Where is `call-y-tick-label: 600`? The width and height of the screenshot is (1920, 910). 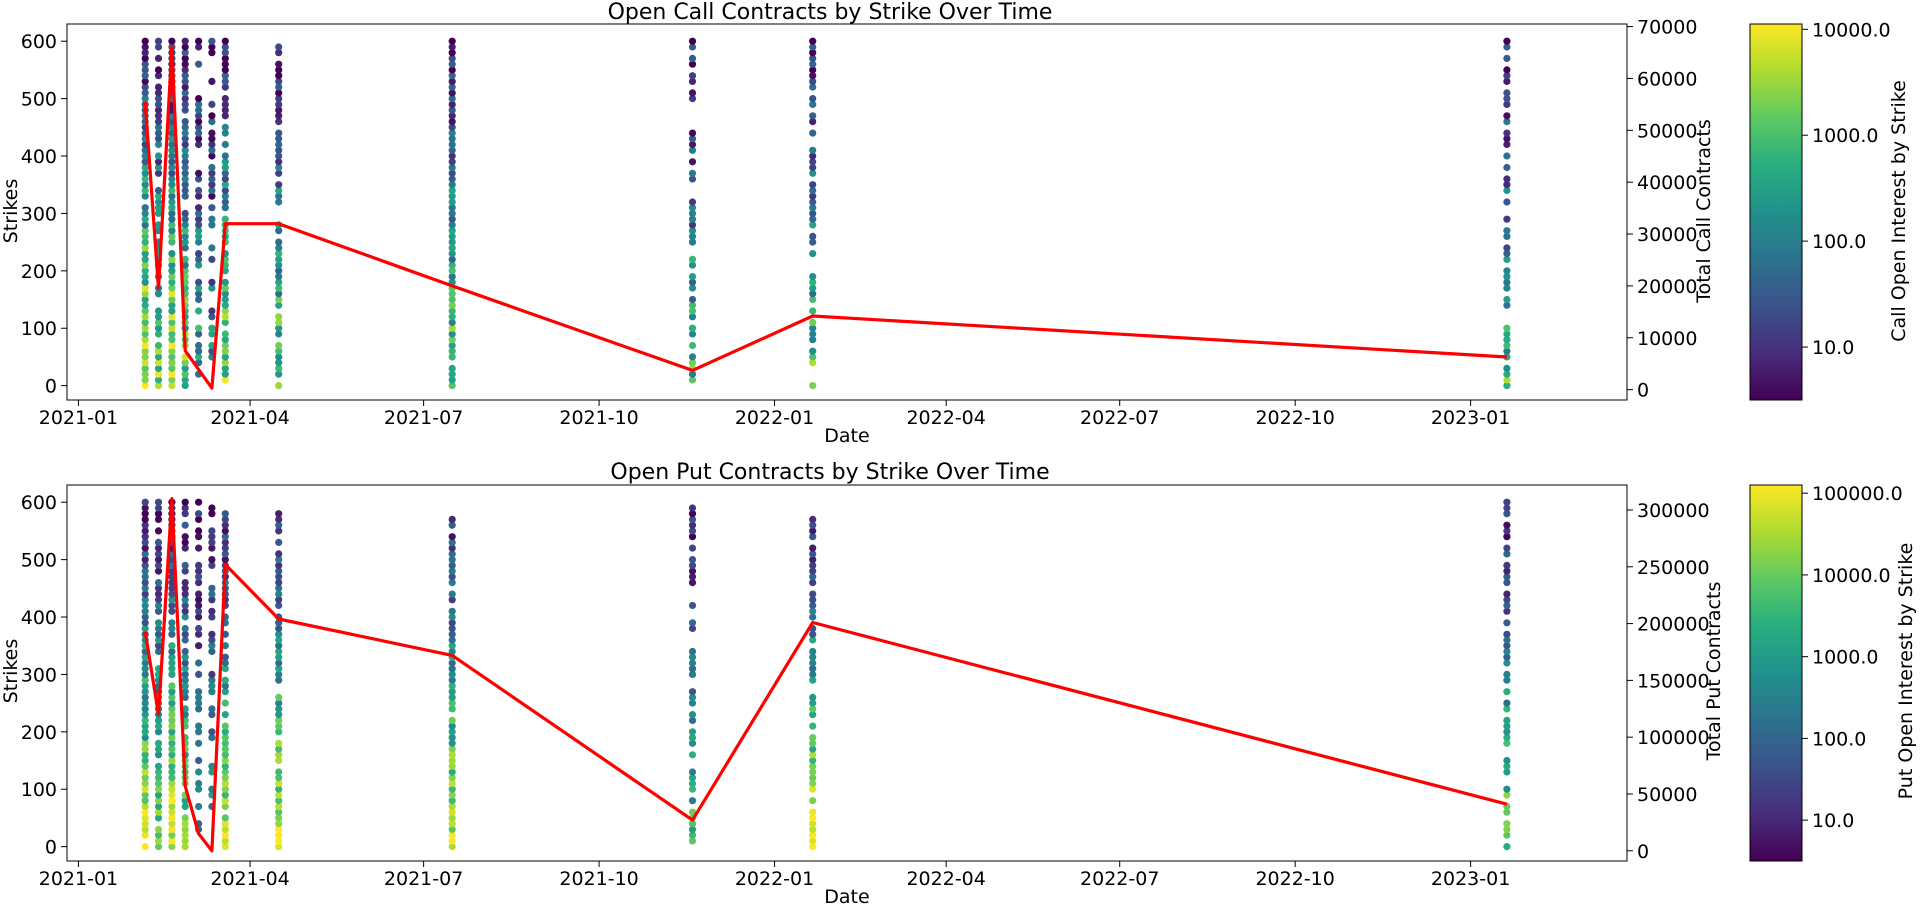
call-y-tick-label: 600 is located at coordinates (39, 42).